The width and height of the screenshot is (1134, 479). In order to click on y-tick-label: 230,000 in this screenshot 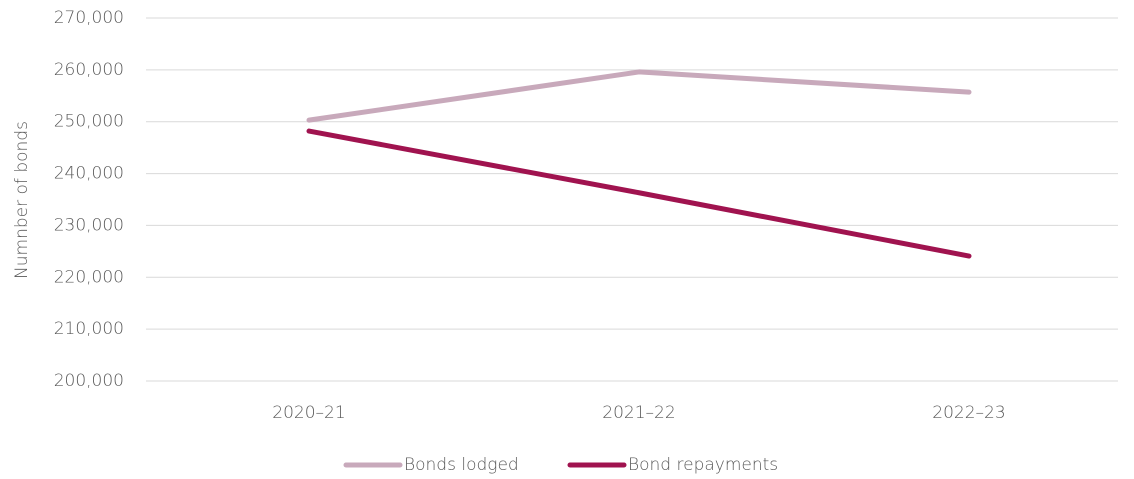, I will do `click(89, 225)`.